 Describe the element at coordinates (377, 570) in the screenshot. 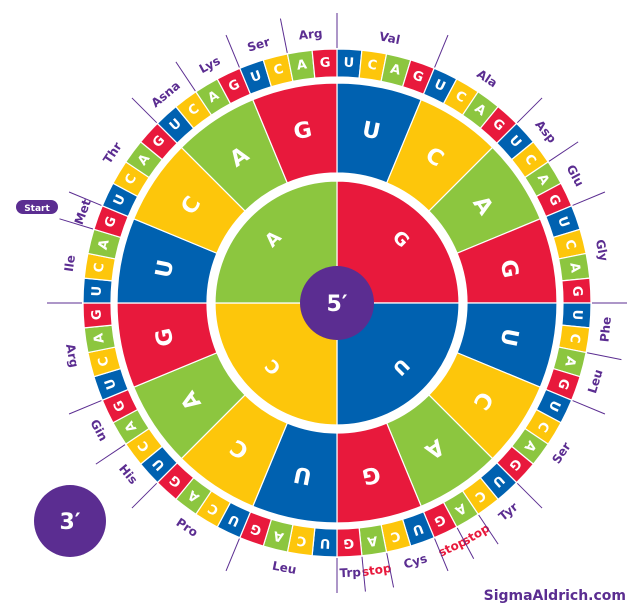

I see `stop-codon-label: stop` at that location.